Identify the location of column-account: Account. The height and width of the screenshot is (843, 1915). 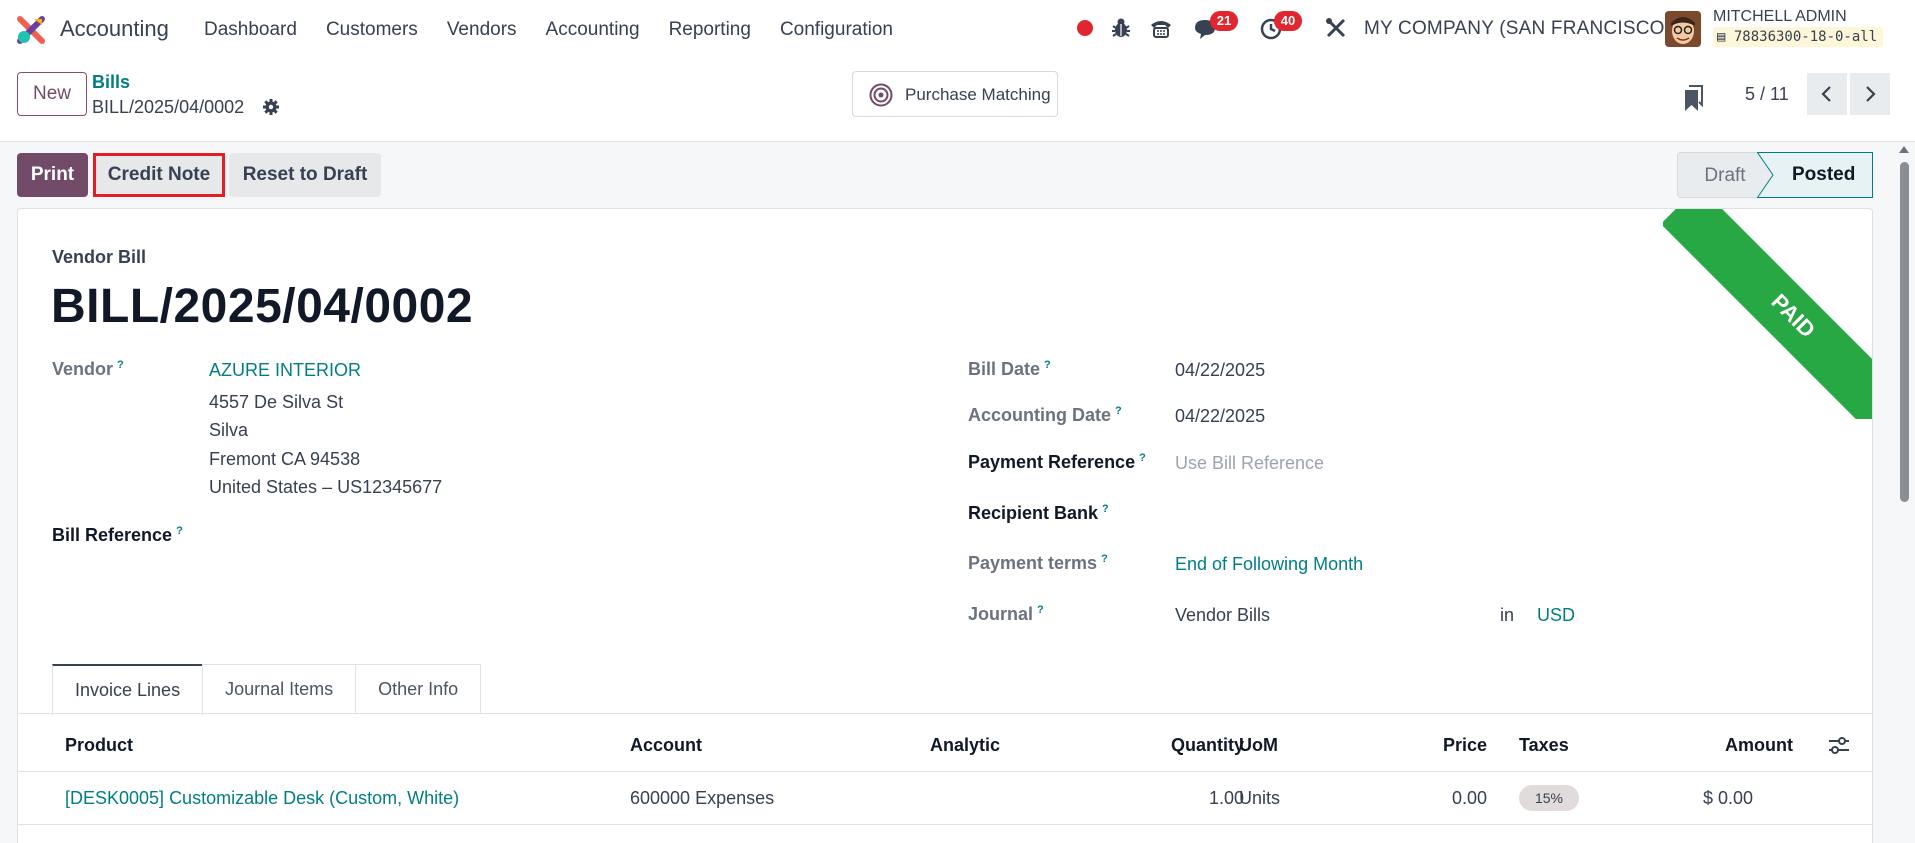
(666, 745).